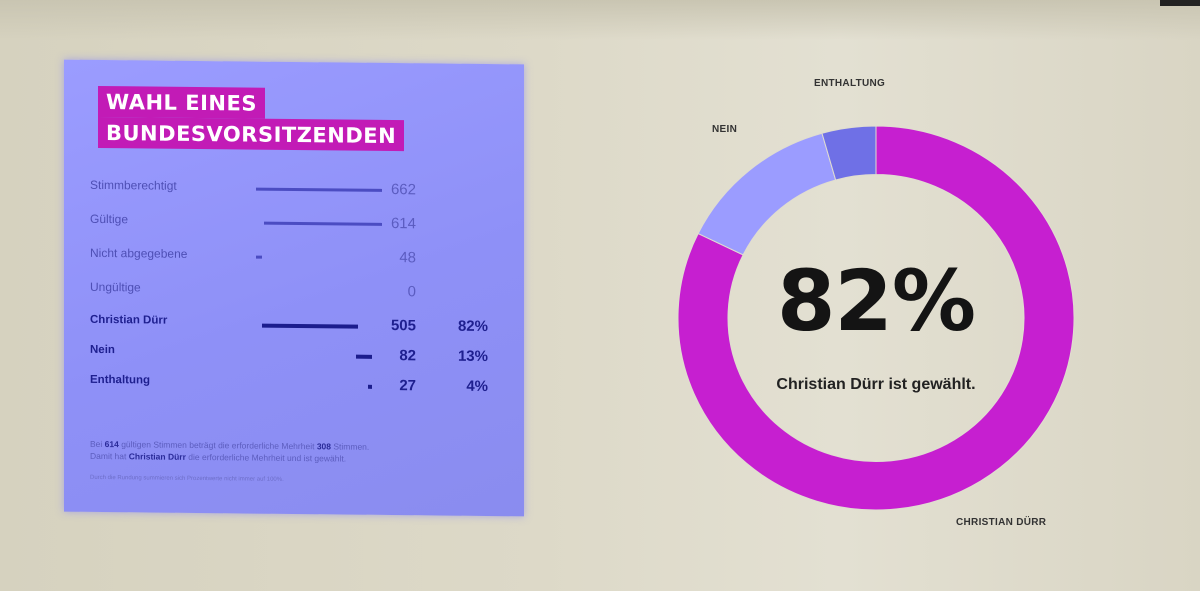 The width and height of the screenshot is (1200, 591). What do you see at coordinates (109, 219) in the screenshot?
I see `row-label: Gültige` at bounding box center [109, 219].